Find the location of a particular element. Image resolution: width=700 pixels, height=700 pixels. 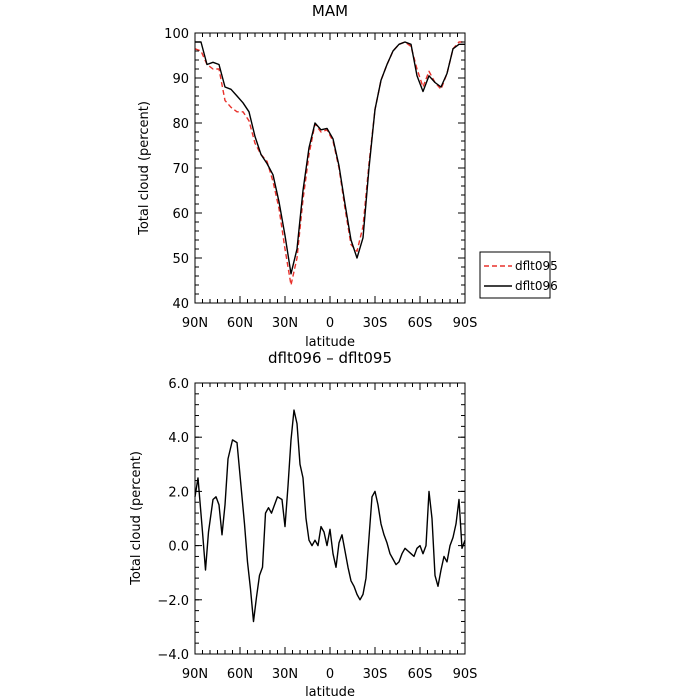

bottom-chart-x-tick-label: 30S is located at coordinates (375, 674).